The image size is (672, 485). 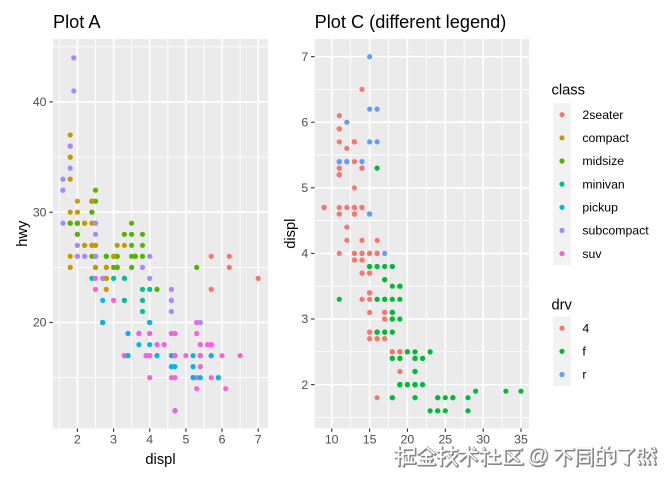 I want to click on svg-text: f, so click(x=584, y=352).